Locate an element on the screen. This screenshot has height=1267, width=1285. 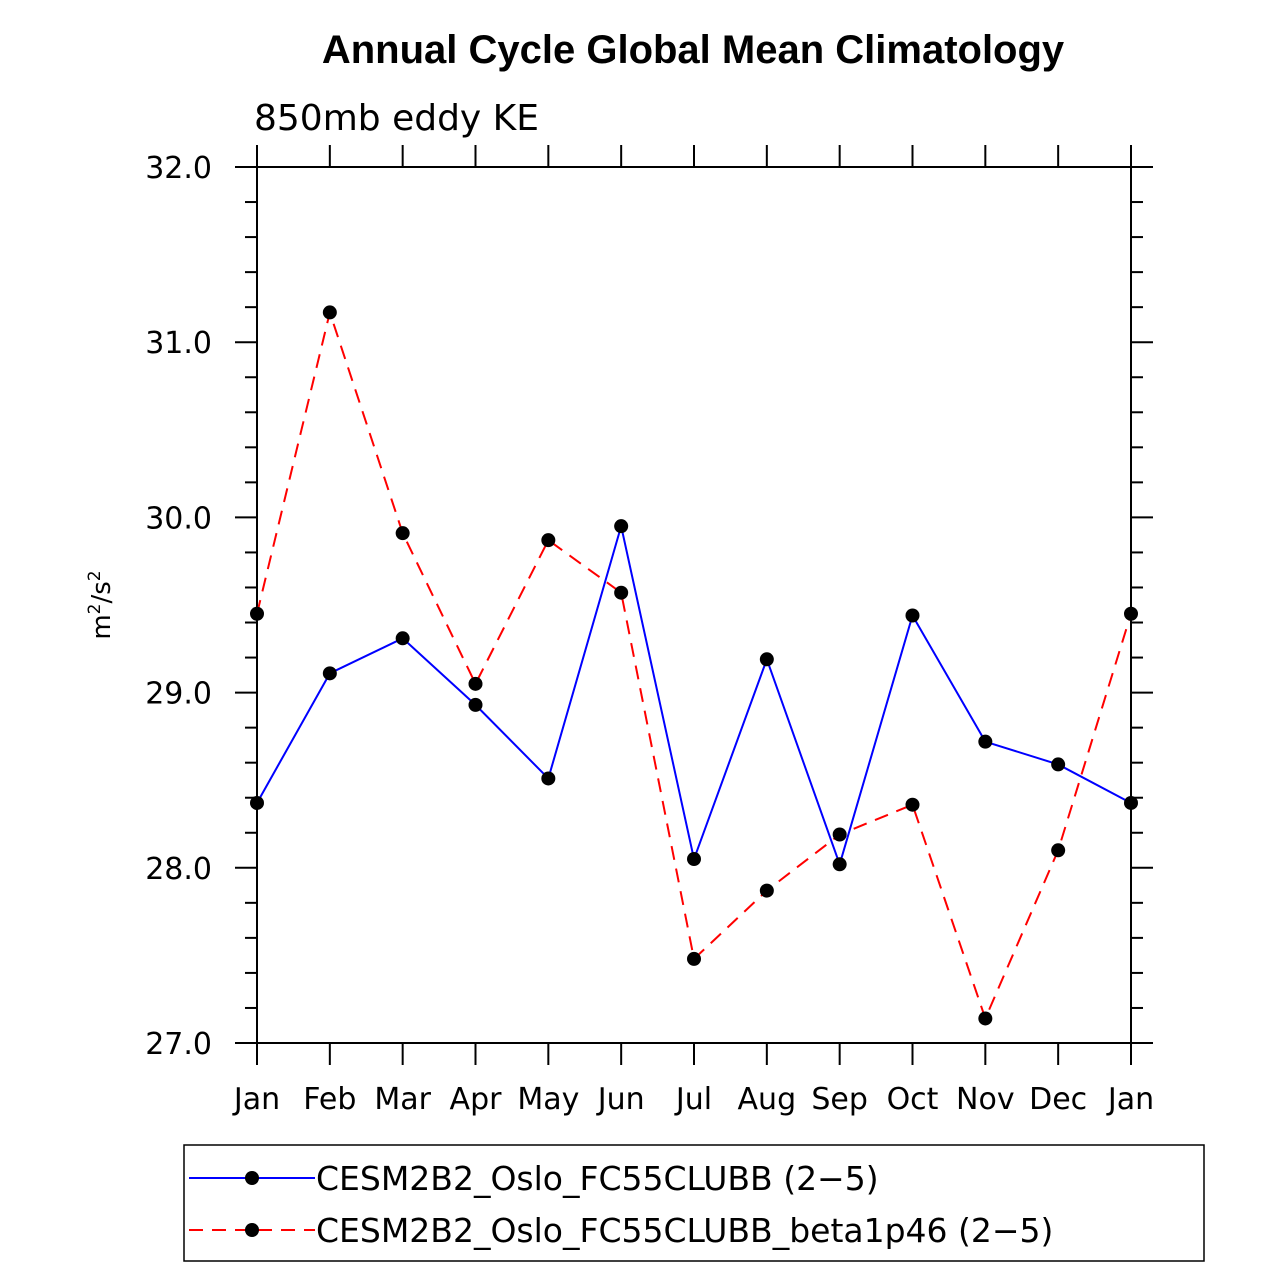
chart-title: Annual Cycle Global Mean Climatology is located at coordinates (693, 50).